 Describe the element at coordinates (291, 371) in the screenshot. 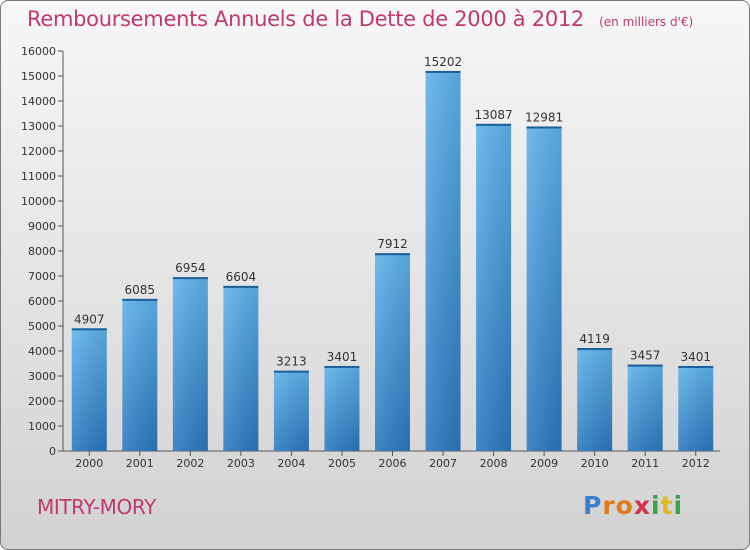

I see `bar-top-edge-2004` at that location.